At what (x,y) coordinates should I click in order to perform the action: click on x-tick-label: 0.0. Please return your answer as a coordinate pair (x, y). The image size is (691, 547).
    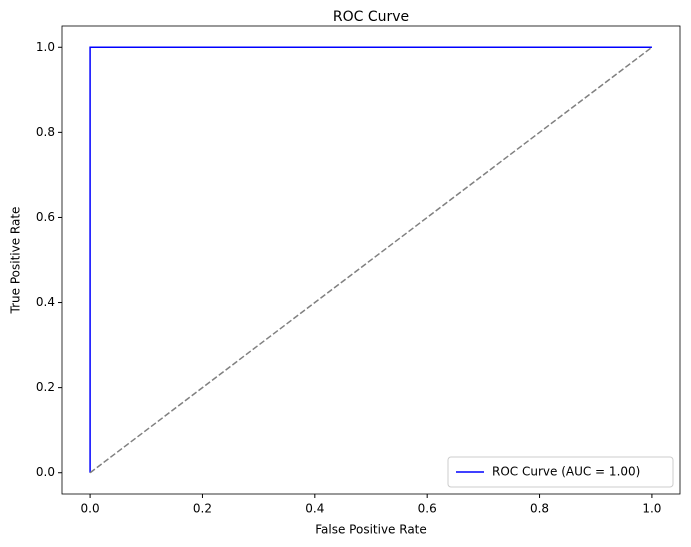
    Looking at the image, I should click on (90, 509).